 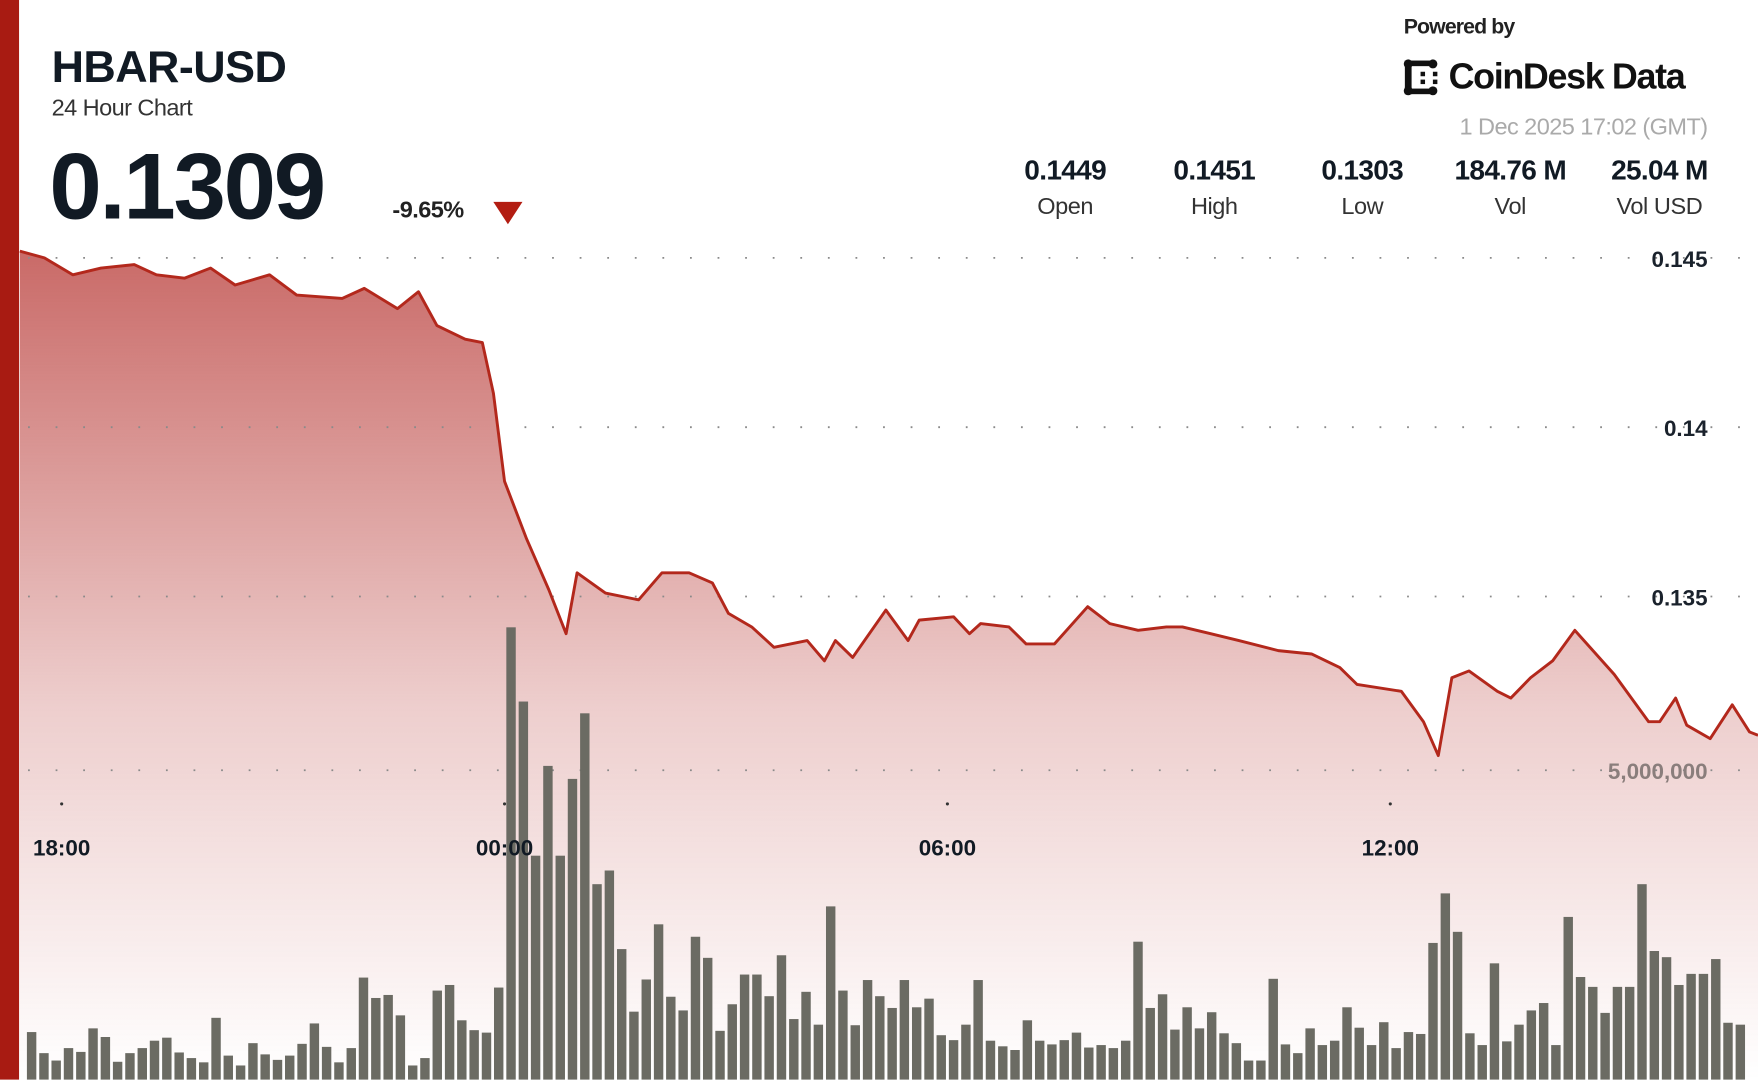 What do you see at coordinates (1065, 188) in the screenshot?
I see `stat-open: 0.1449 Open` at bounding box center [1065, 188].